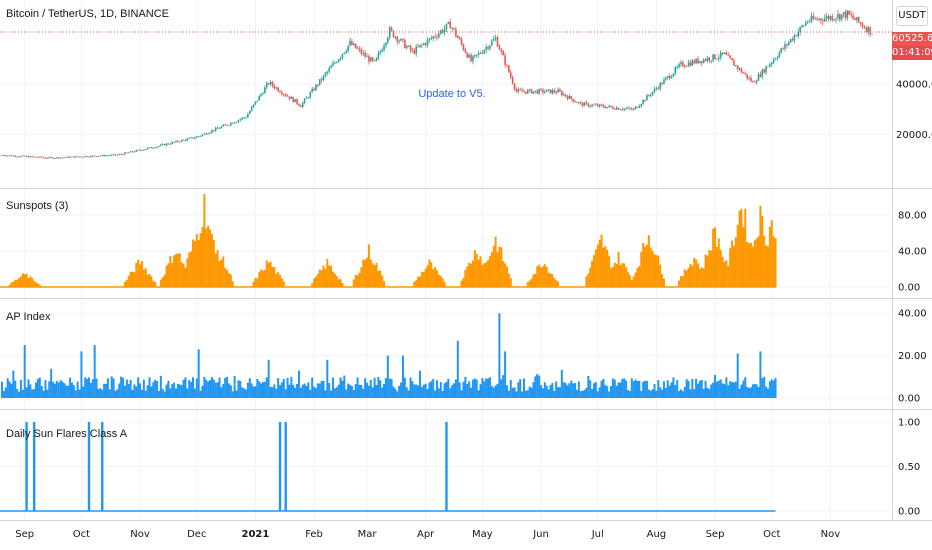  Describe the element at coordinates (912, 16) in the screenshot. I see `currency-badge: USDT` at that location.